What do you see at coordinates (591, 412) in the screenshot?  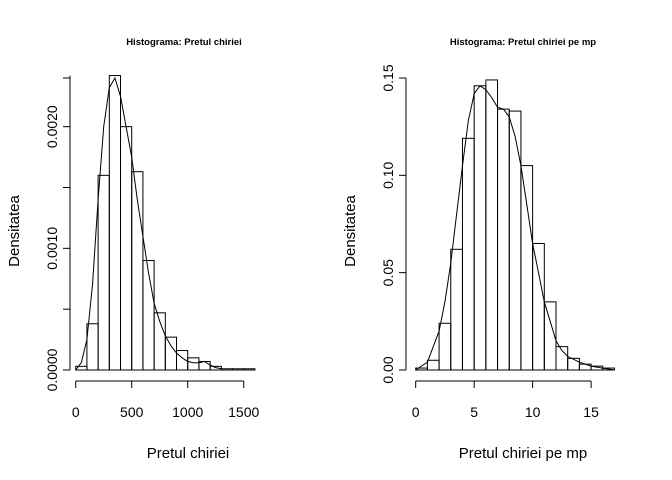 I see `x-tick-label: 15` at bounding box center [591, 412].